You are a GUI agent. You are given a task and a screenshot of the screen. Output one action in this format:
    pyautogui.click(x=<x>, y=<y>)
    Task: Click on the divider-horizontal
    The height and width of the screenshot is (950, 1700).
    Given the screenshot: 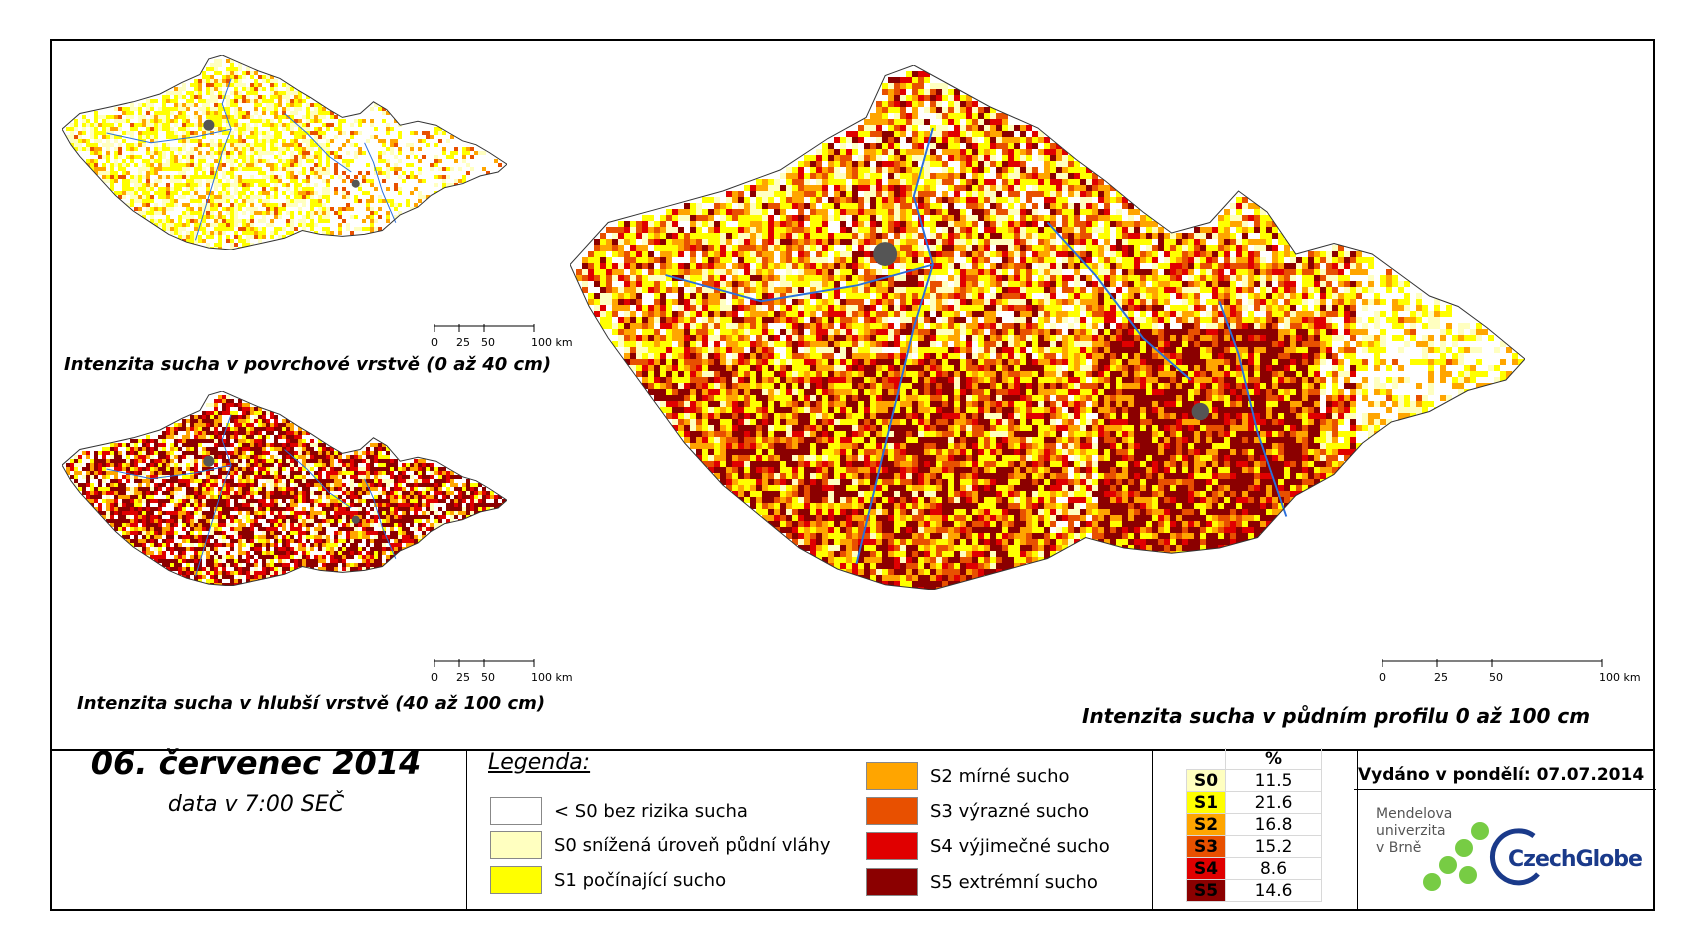 What is the action you would take?
    pyautogui.click(x=852, y=750)
    